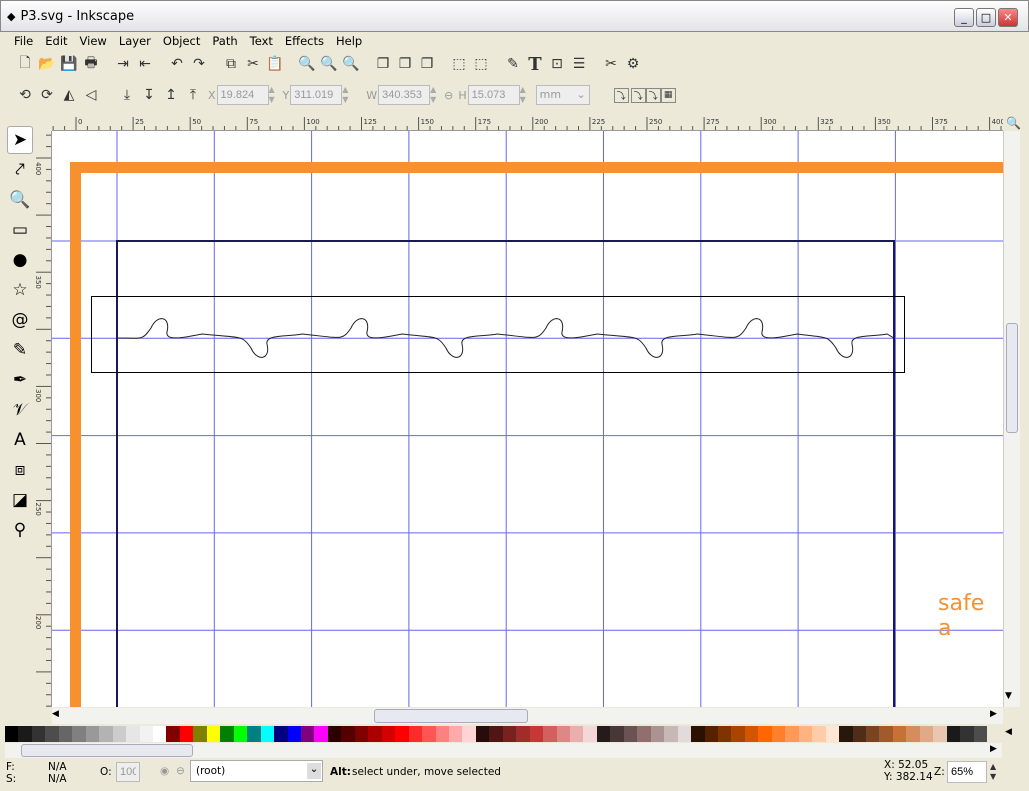 The image size is (1029, 791). Describe the element at coordinates (1013, 123) in the screenshot. I see `zoom-corner-icon: 🔍` at that location.